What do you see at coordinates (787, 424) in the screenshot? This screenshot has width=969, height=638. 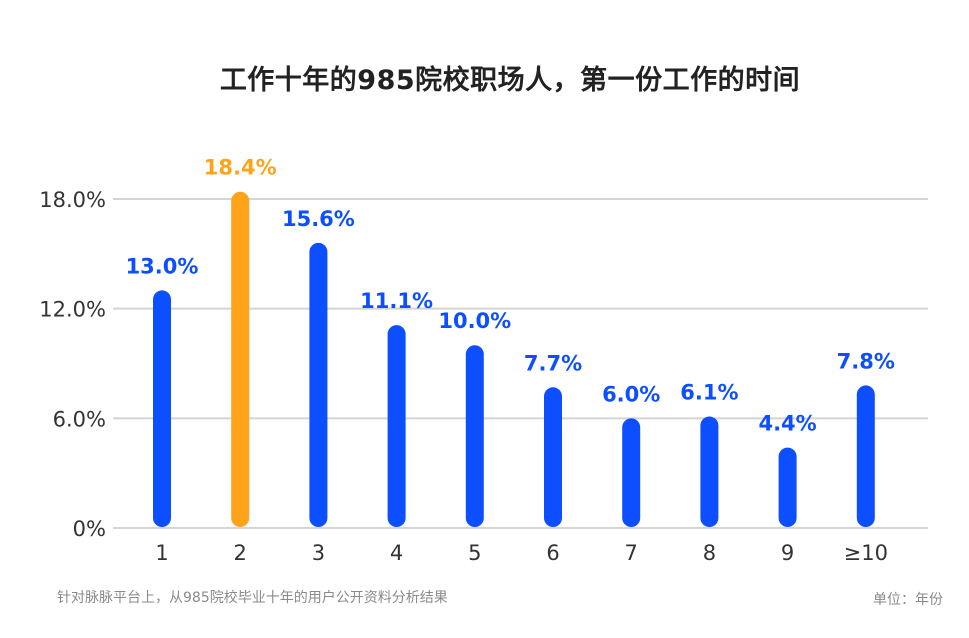 I see `data-label: 4.4%` at bounding box center [787, 424].